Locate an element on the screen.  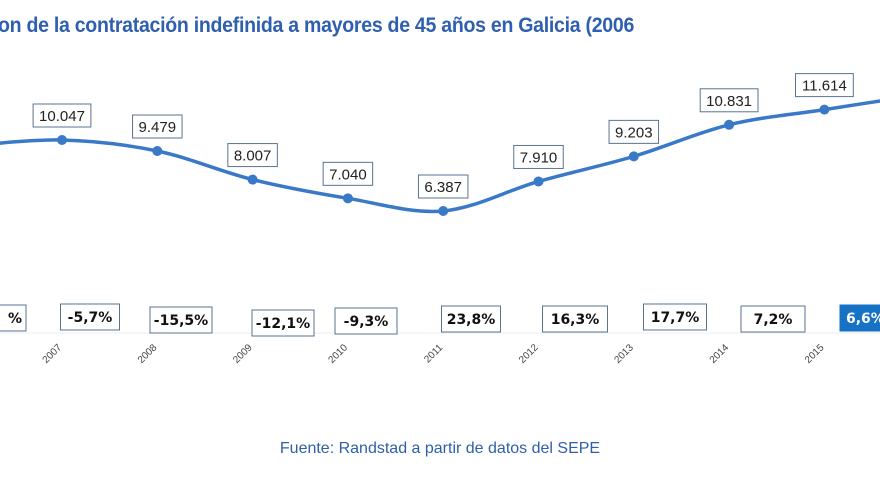
variation-label: % is located at coordinates (15, 319).